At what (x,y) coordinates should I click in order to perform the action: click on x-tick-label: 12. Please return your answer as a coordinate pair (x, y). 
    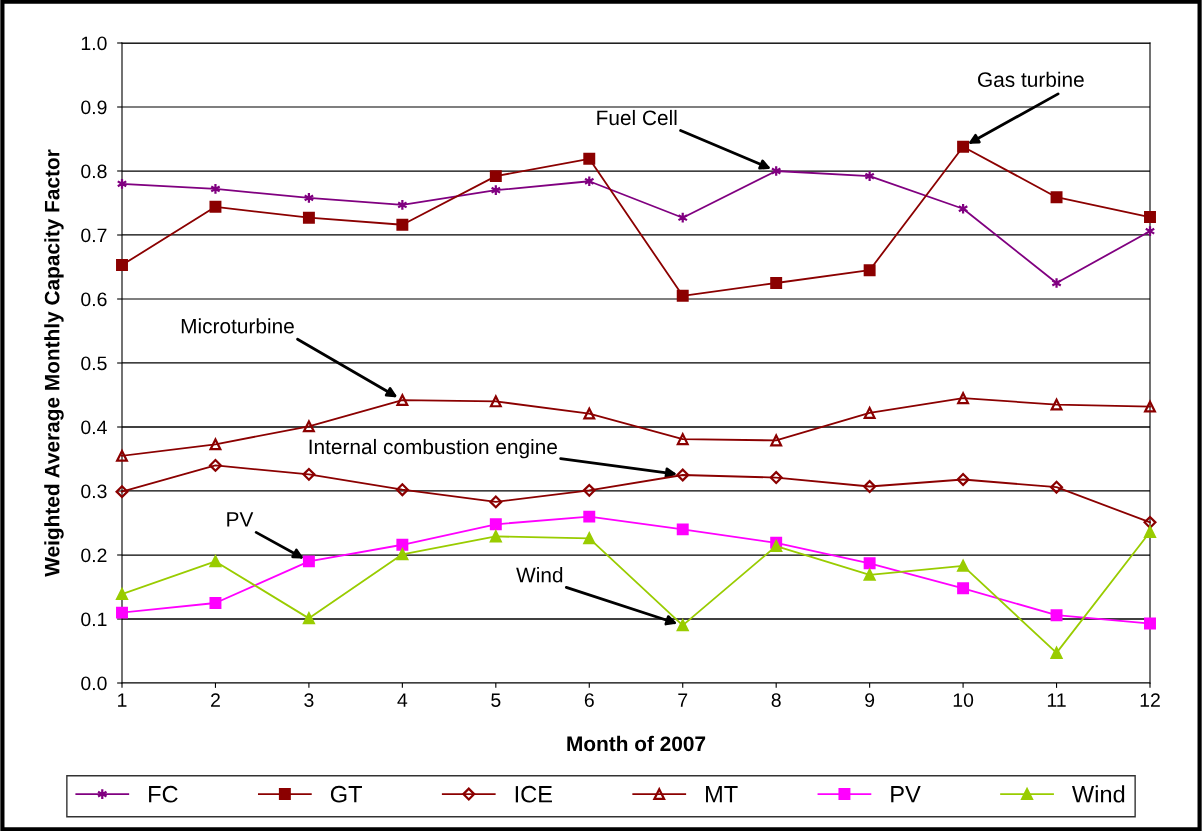
    Looking at the image, I should click on (1150, 700).